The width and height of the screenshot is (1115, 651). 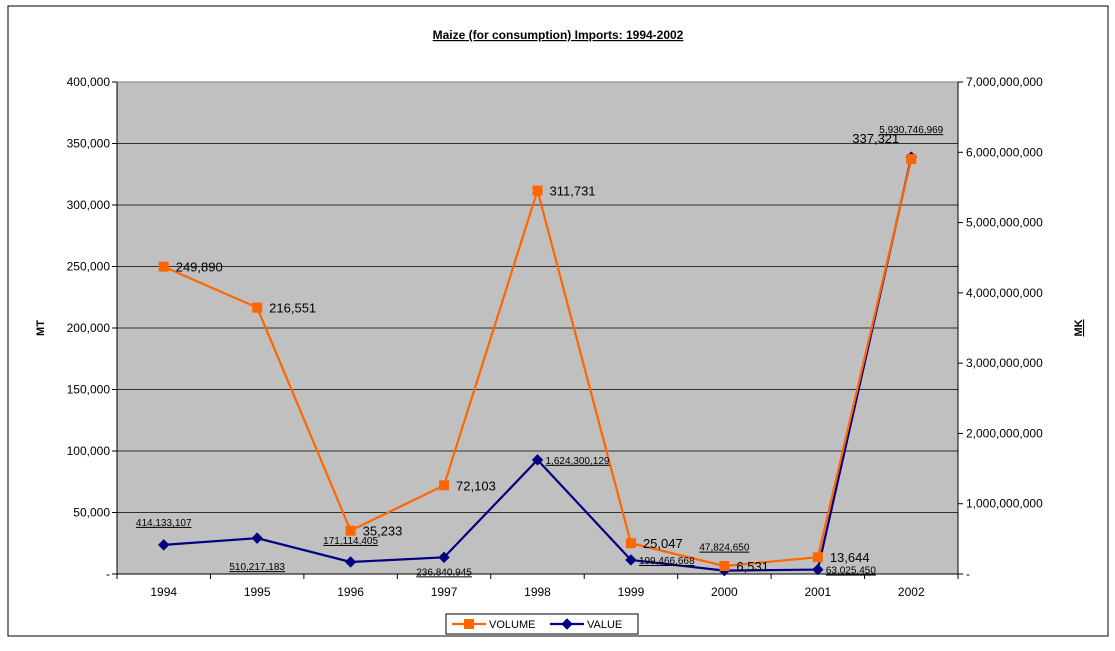 I want to click on y-left-tick-label: 300,000, so click(x=89, y=205).